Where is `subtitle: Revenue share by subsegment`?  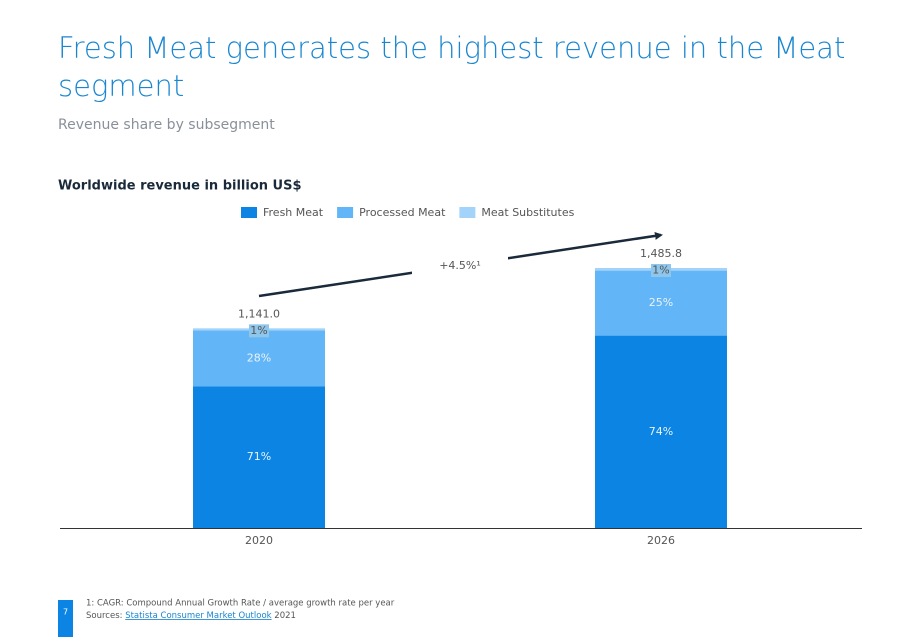 subtitle: Revenue share by subsegment is located at coordinates (166, 125).